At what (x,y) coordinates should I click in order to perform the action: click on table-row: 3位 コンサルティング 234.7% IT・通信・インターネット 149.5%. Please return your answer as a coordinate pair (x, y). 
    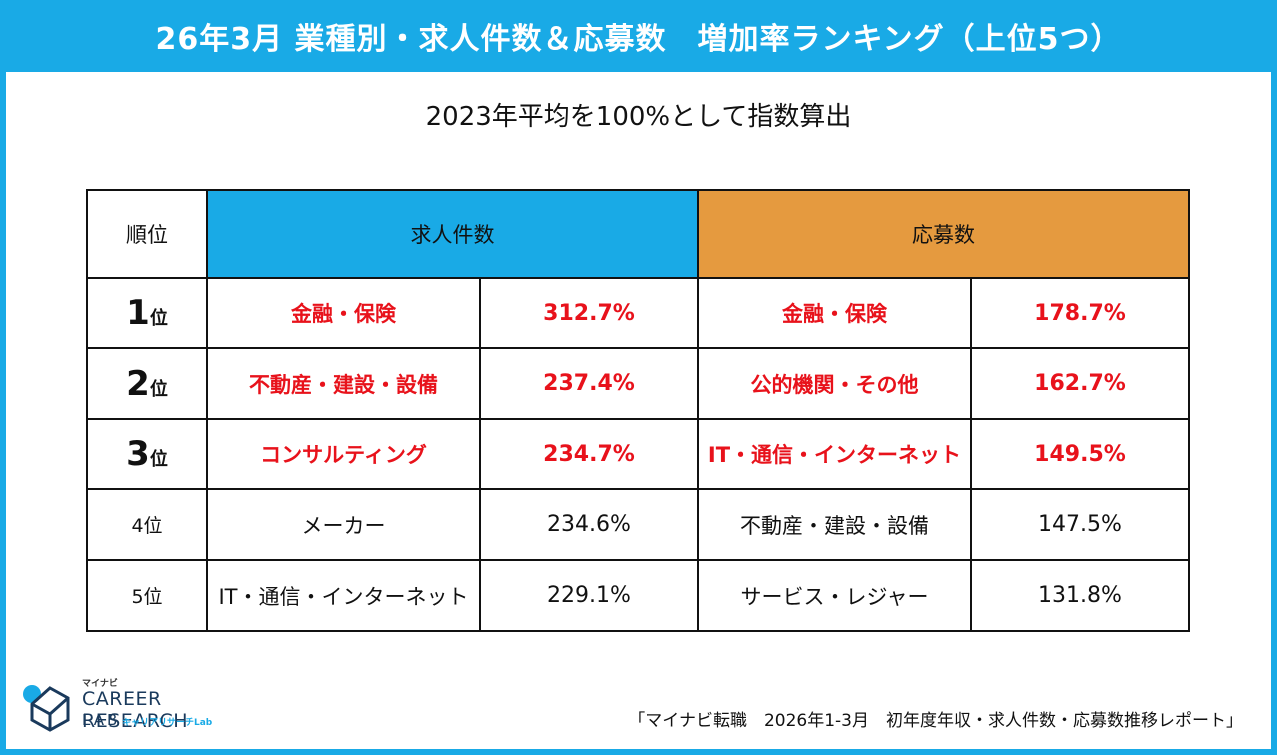
    Looking at the image, I should click on (638, 454).